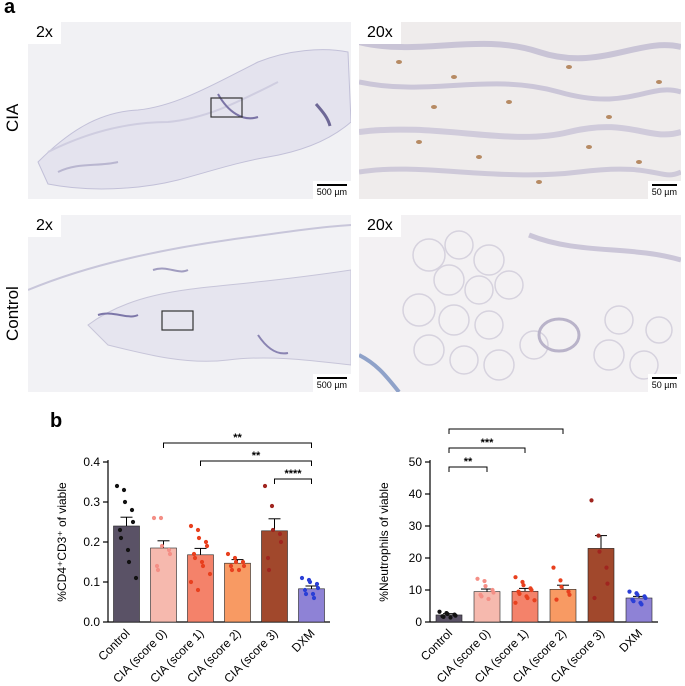  I want to click on cia-20x-scalebar: 50 µm, so click(664, 190).